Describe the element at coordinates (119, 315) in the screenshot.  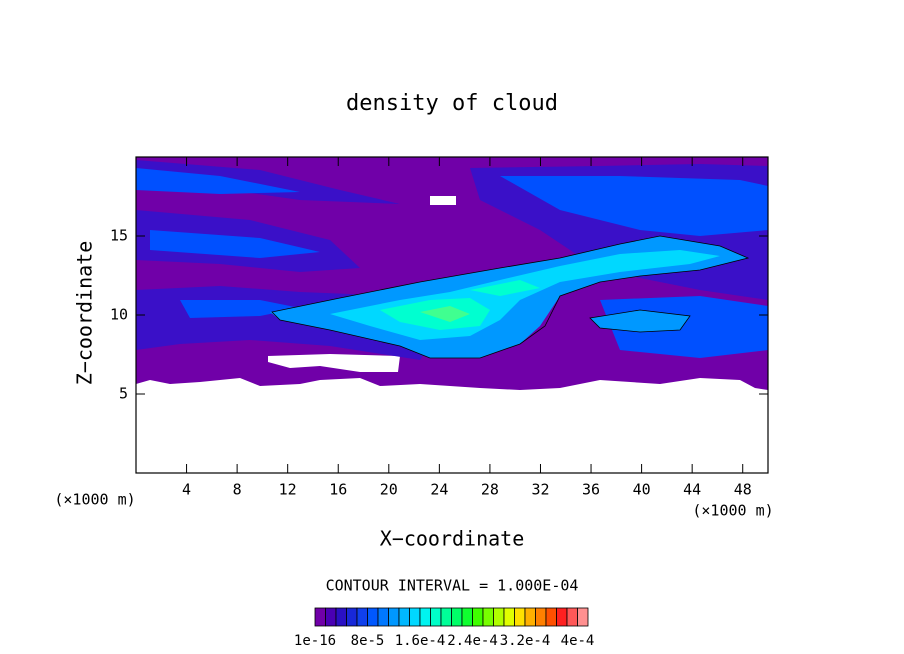
I see `y-tick-label: 10` at that location.